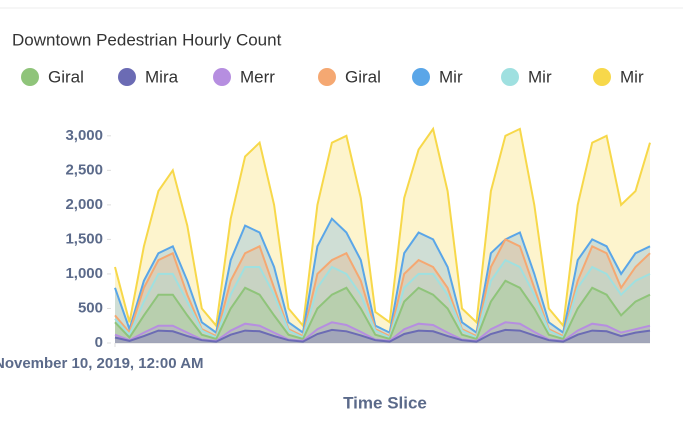 Image resolution: width=683 pixels, height=430 pixels. Describe the element at coordinates (84, 204) in the screenshot. I see `y-tick-label: 2,000` at that location.